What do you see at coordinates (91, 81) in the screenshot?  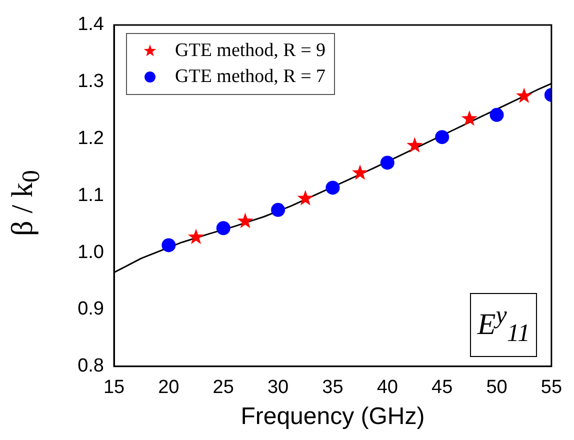 I see `y-tick-label: 1.3` at bounding box center [91, 81].